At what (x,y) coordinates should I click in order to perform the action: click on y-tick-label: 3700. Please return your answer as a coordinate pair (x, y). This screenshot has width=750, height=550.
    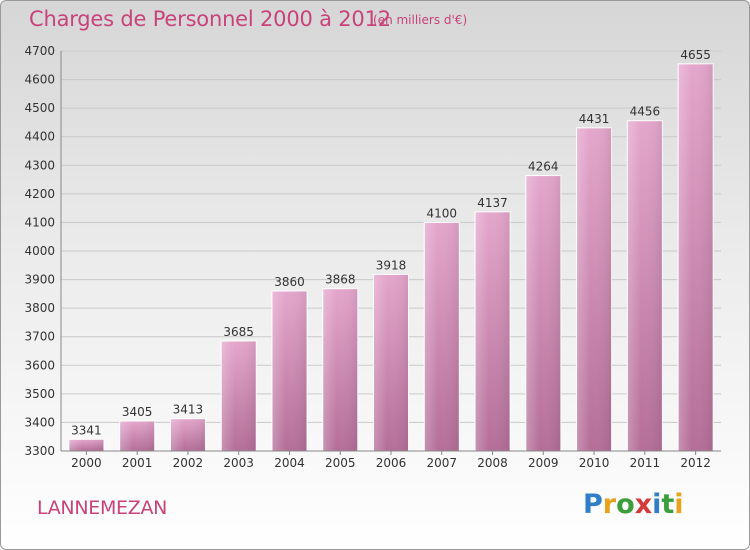
    Looking at the image, I should click on (39, 337).